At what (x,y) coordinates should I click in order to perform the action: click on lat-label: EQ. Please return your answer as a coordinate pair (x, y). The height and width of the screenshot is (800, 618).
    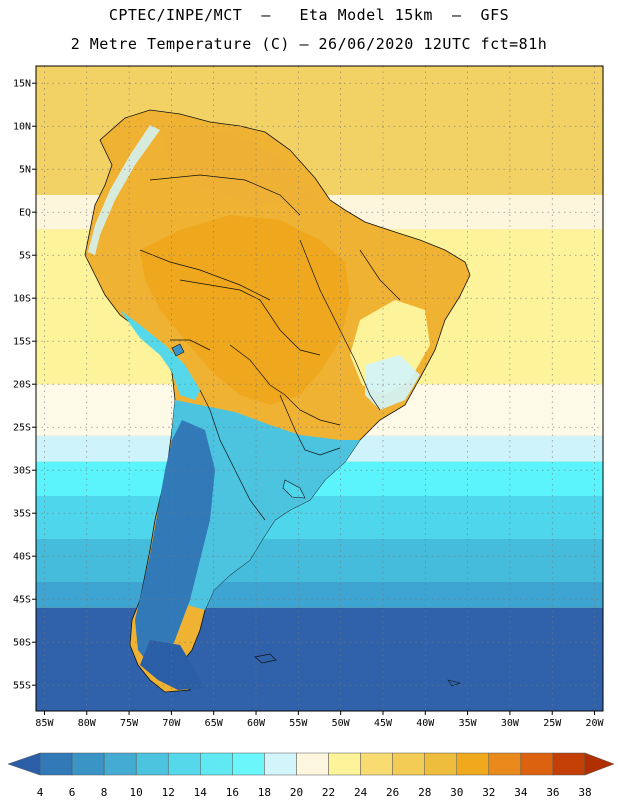
    Looking at the image, I should click on (25, 213).